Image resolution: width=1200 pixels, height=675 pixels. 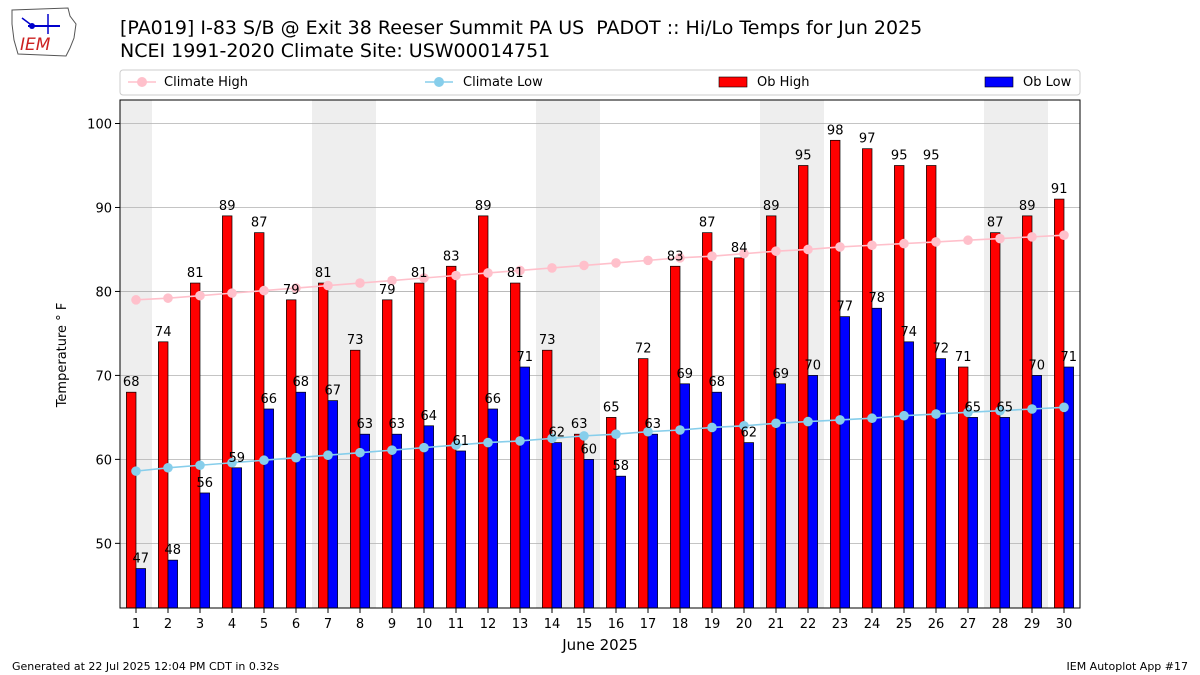 What do you see at coordinates (584, 624) in the screenshot?
I see `x-tick-label: 15` at bounding box center [584, 624].